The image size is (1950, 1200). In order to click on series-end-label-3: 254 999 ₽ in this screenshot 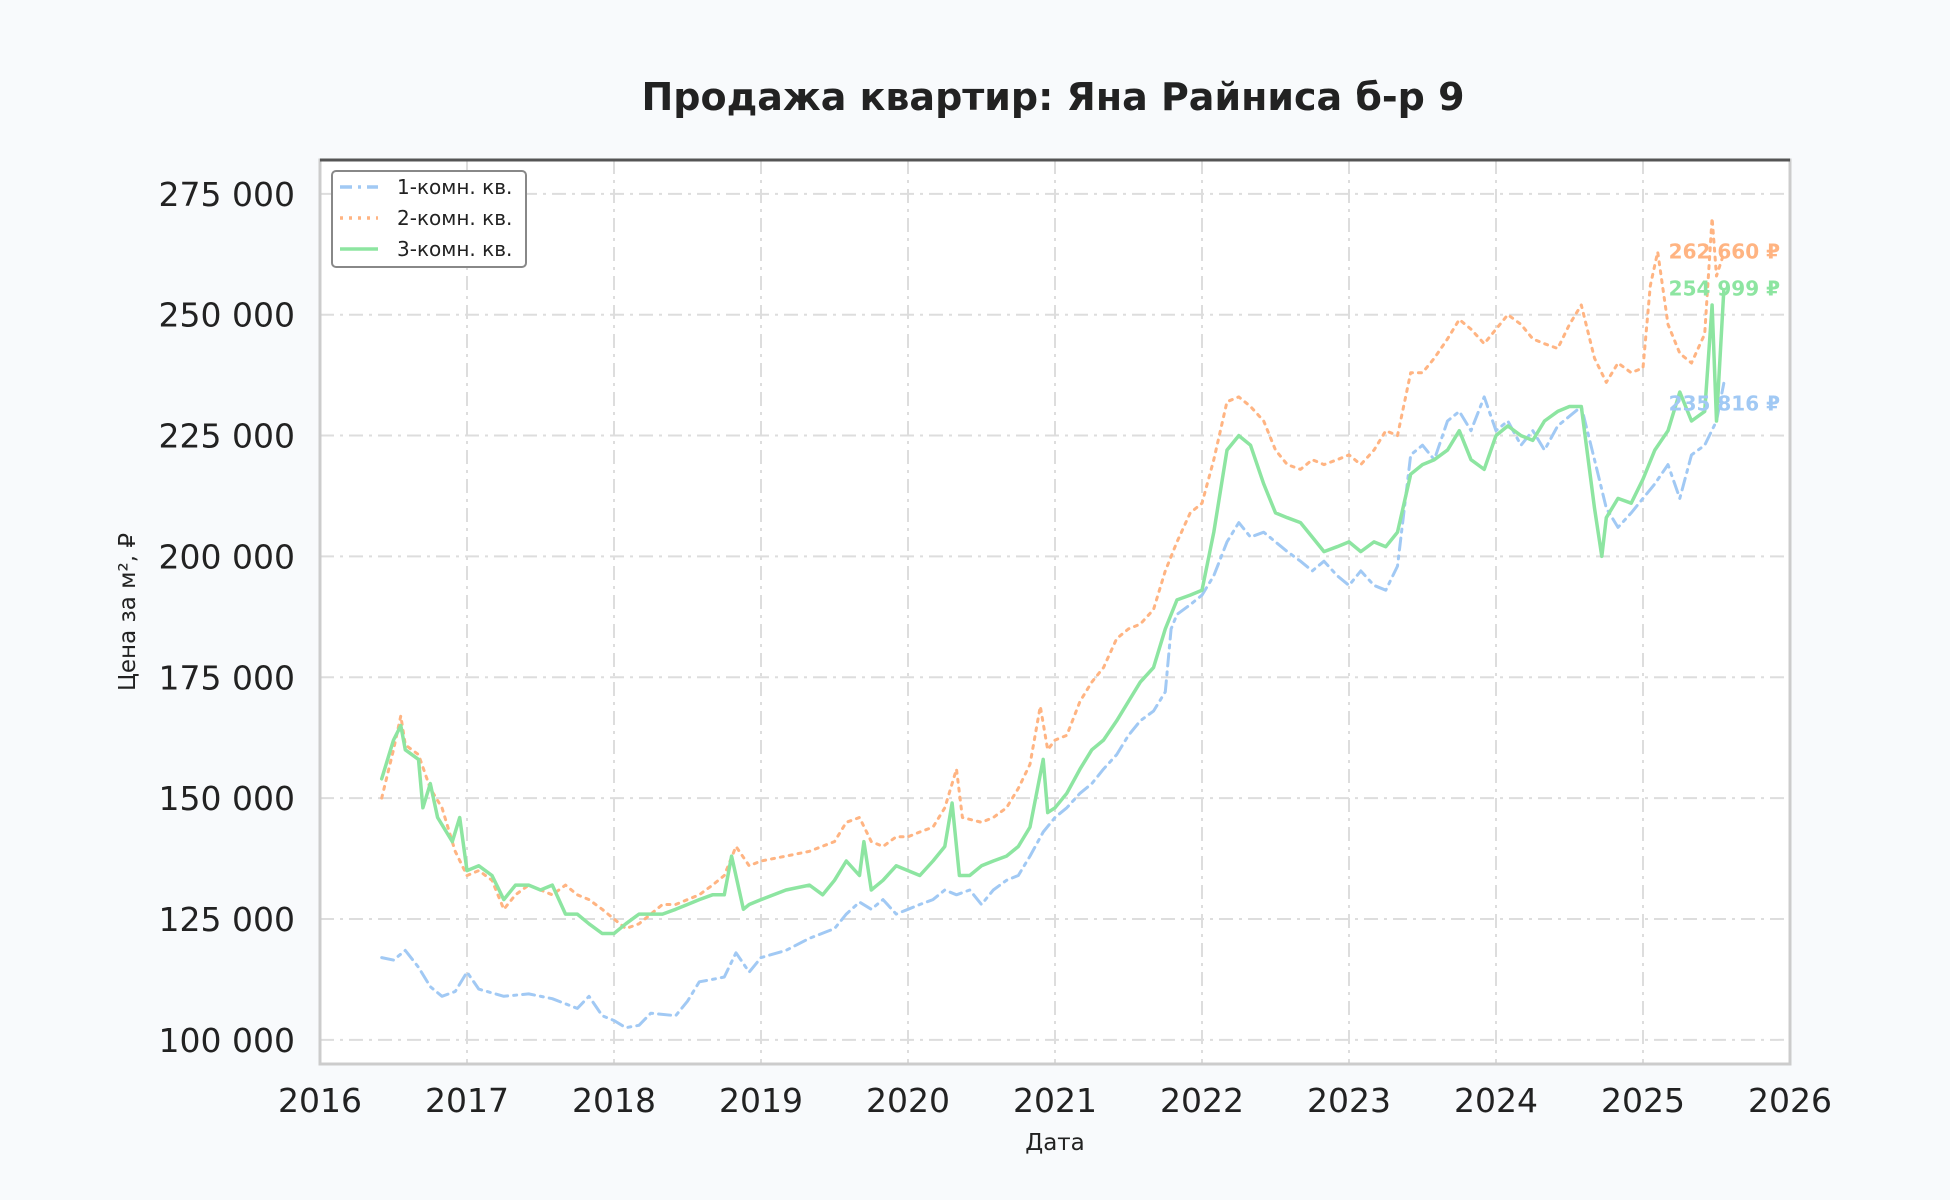, I will do `click(1724, 289)`.